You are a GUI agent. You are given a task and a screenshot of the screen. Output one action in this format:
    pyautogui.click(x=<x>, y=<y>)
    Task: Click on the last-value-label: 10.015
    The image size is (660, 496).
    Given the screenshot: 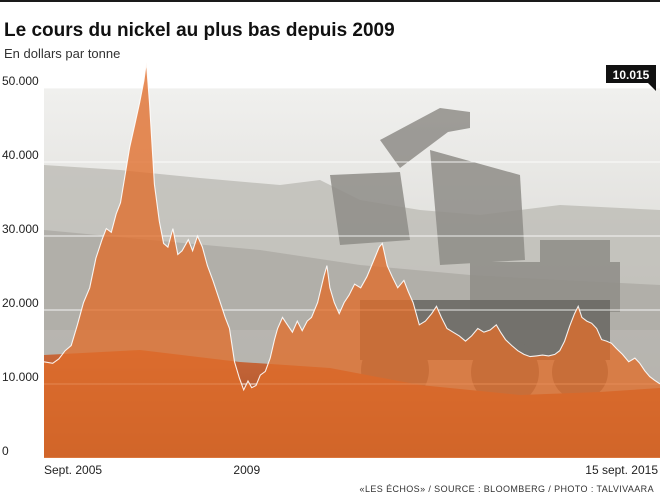 What is the action you would take?
    pyautogui.click(x=631, y=75)
    